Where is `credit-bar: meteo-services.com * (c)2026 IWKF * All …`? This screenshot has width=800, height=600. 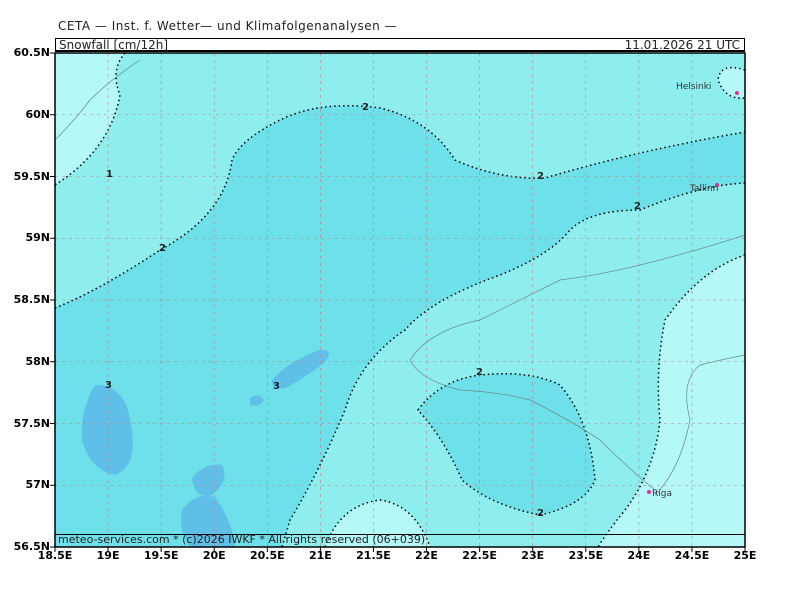 credit-bar: meteo-services.com * (c)2026 IWKF * All … is located at coordinates (400, 540).